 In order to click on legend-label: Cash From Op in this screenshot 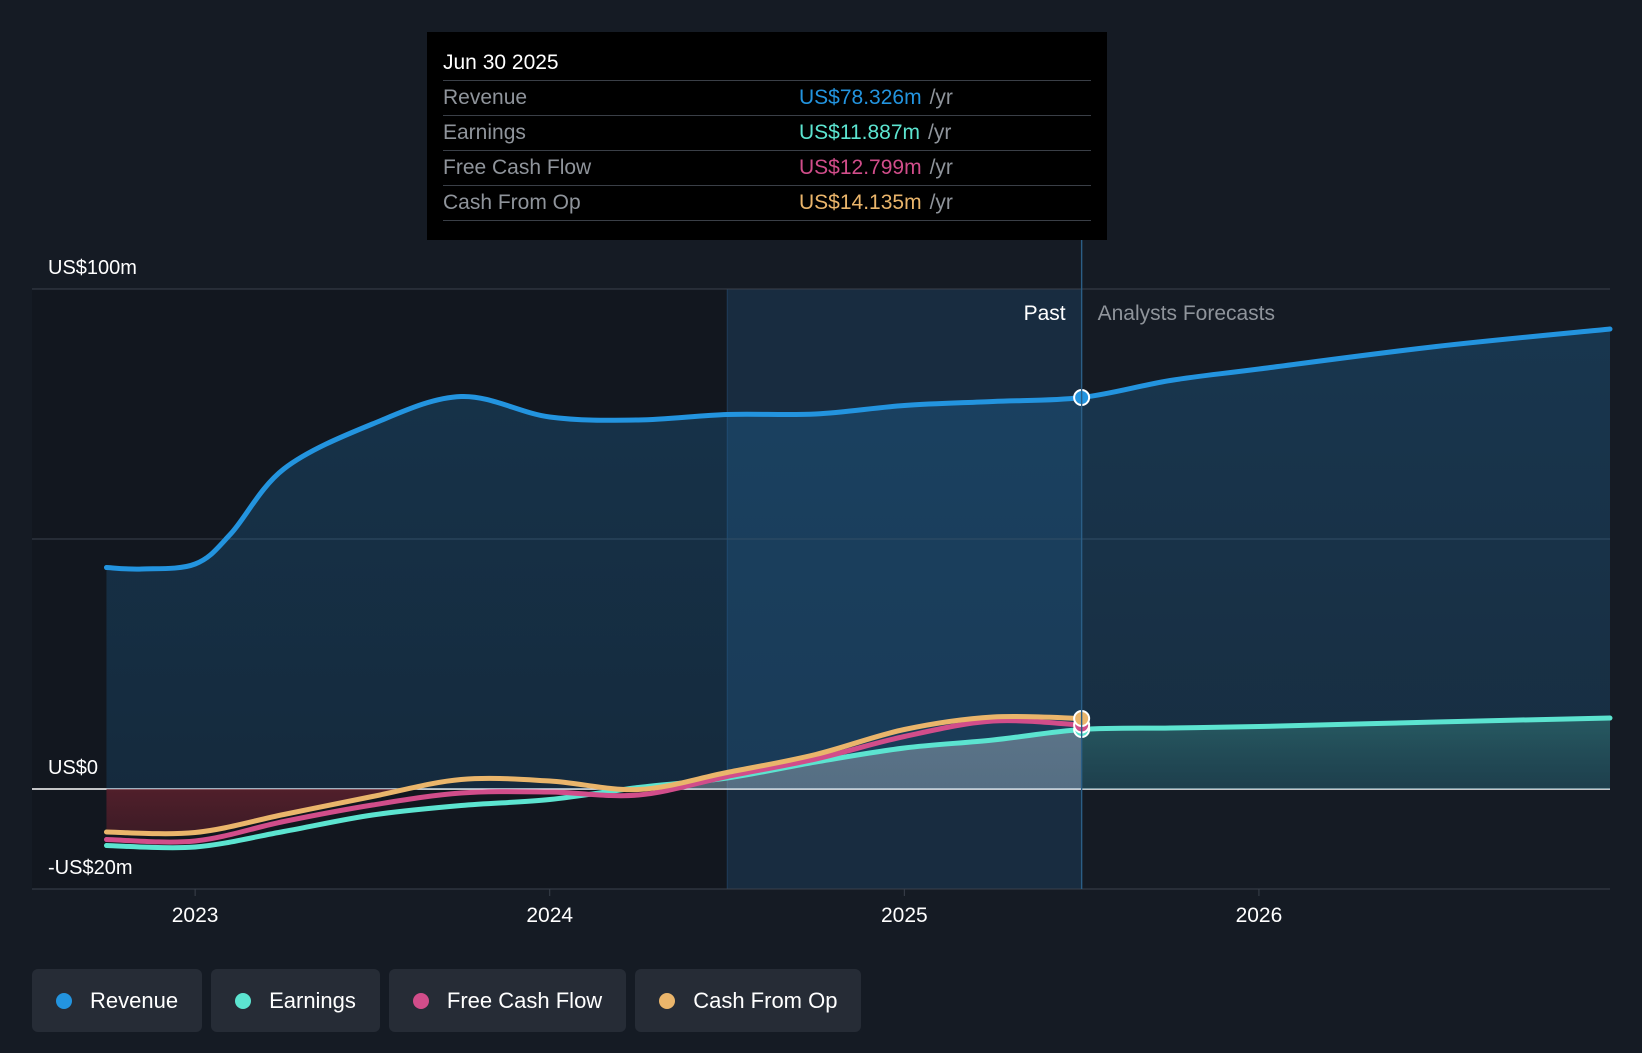, I will do `click(765, 1000)`.